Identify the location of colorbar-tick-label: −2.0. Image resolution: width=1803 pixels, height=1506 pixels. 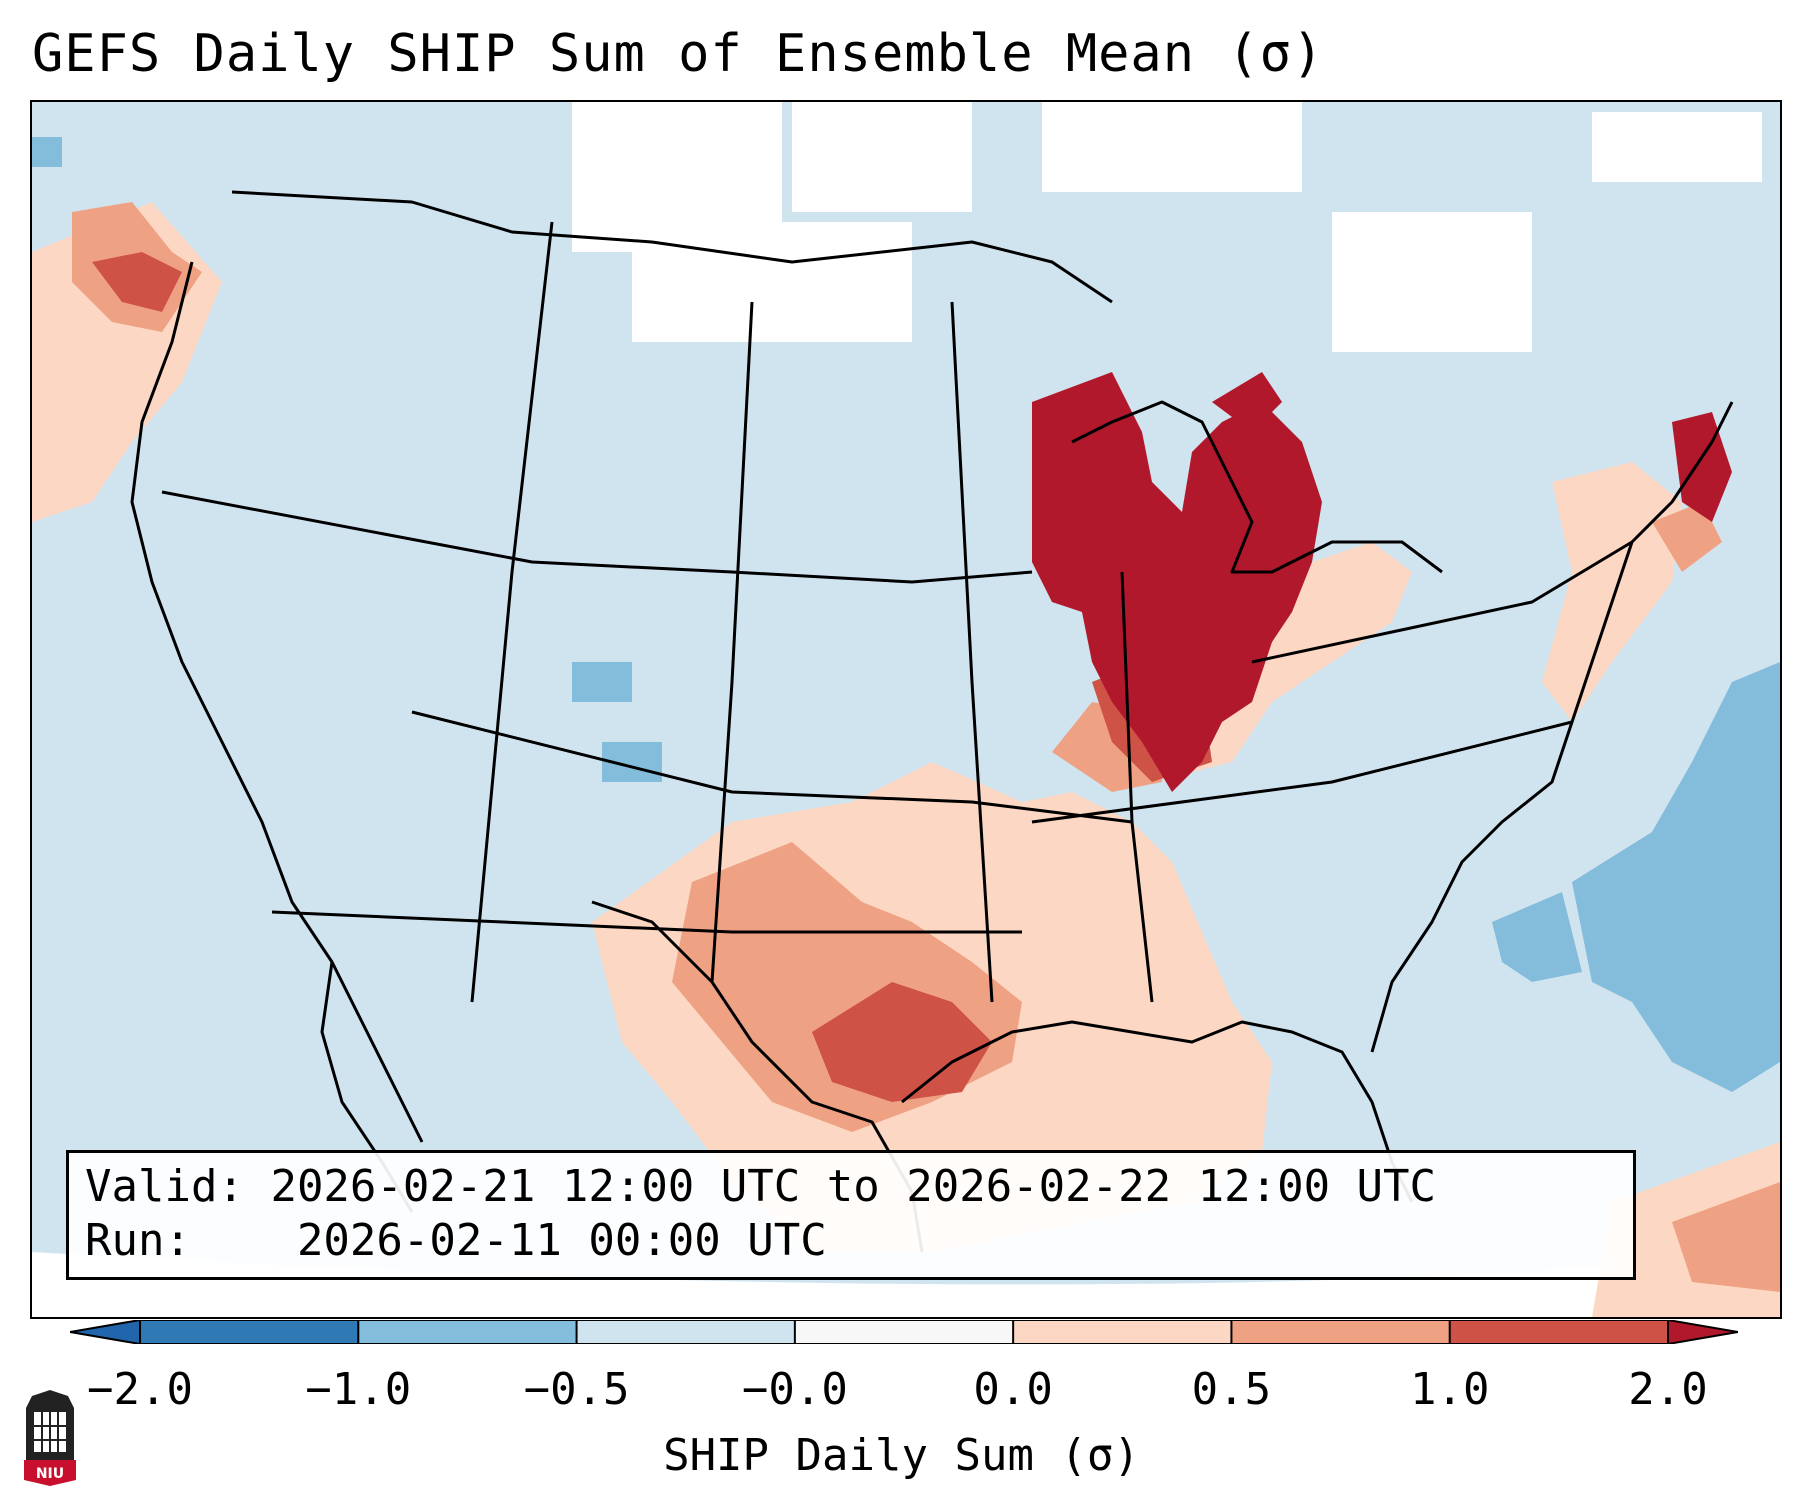
(140, 1389).